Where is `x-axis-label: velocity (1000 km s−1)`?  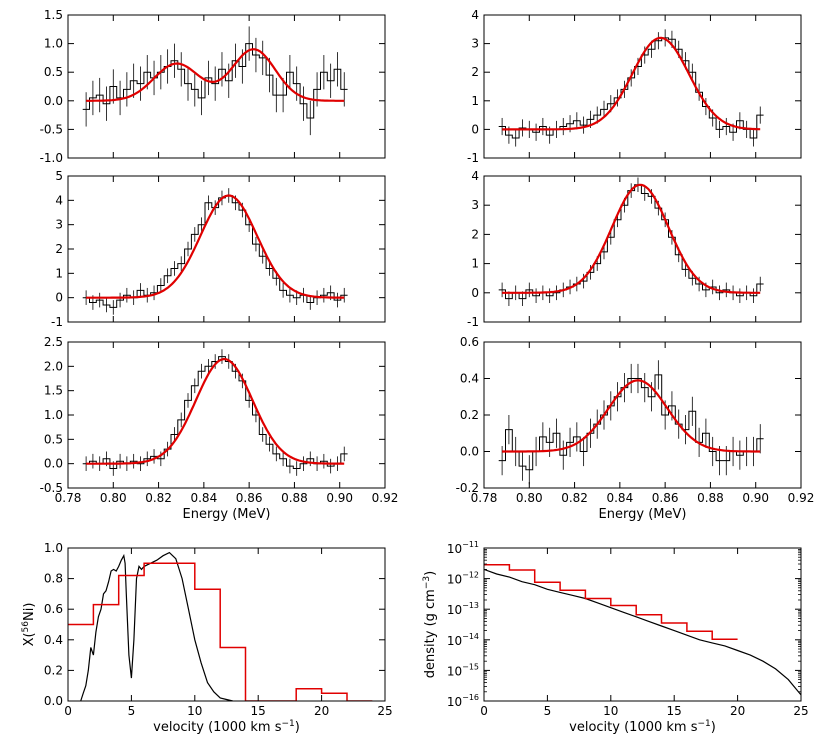 x-axis-label: velocity (1000 km s−1) is located at coordinates (226, 727).